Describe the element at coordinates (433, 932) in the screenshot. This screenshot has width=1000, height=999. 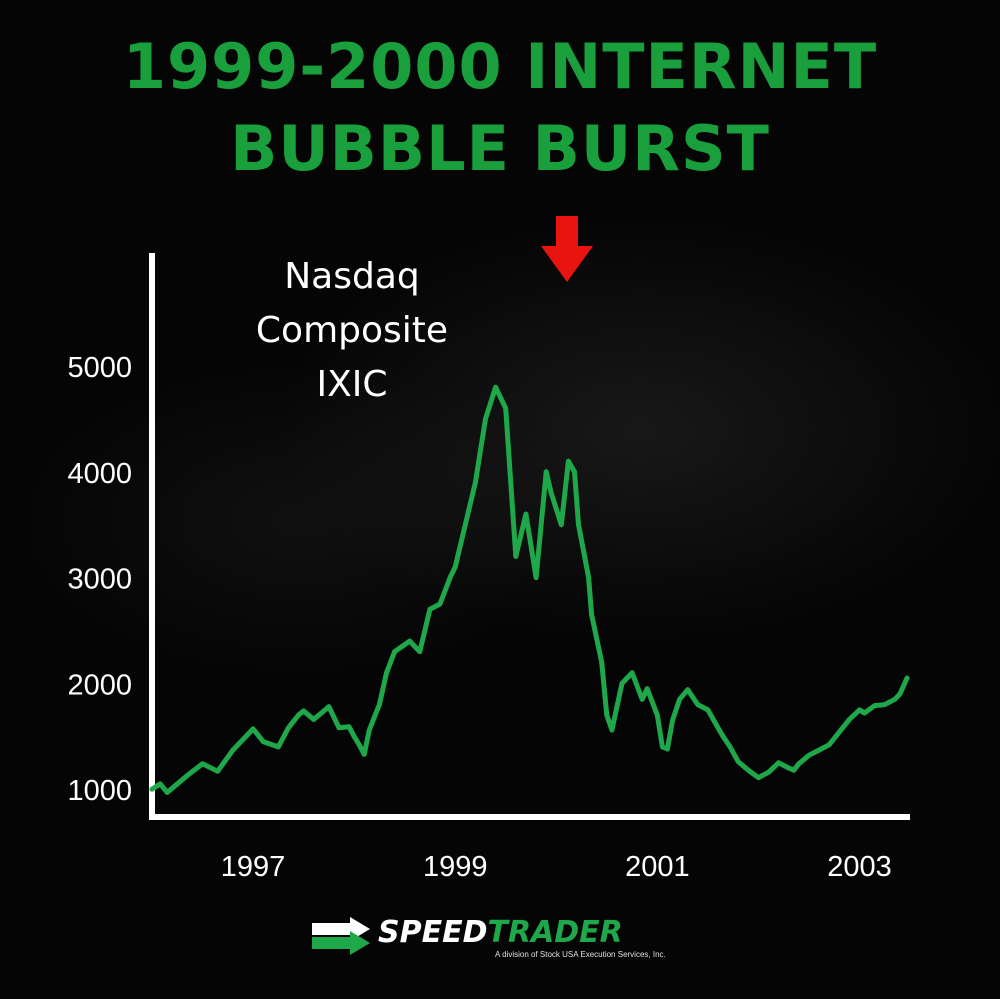
I see `logo-word-speed: SPEED` at that location.